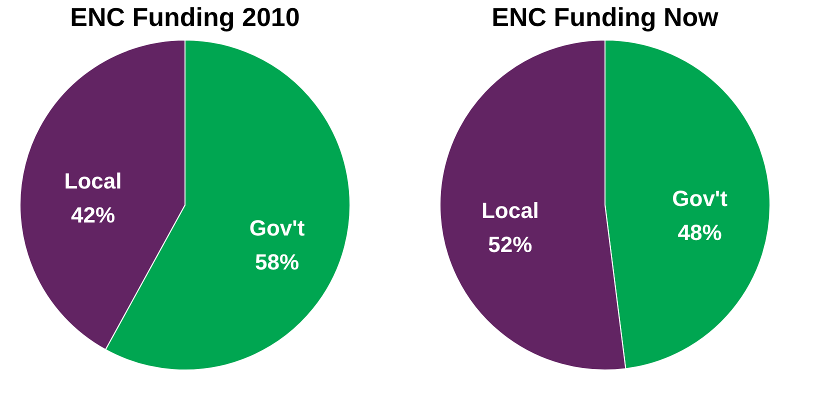  I want to click on data-label: 48%, so click(700, 233).